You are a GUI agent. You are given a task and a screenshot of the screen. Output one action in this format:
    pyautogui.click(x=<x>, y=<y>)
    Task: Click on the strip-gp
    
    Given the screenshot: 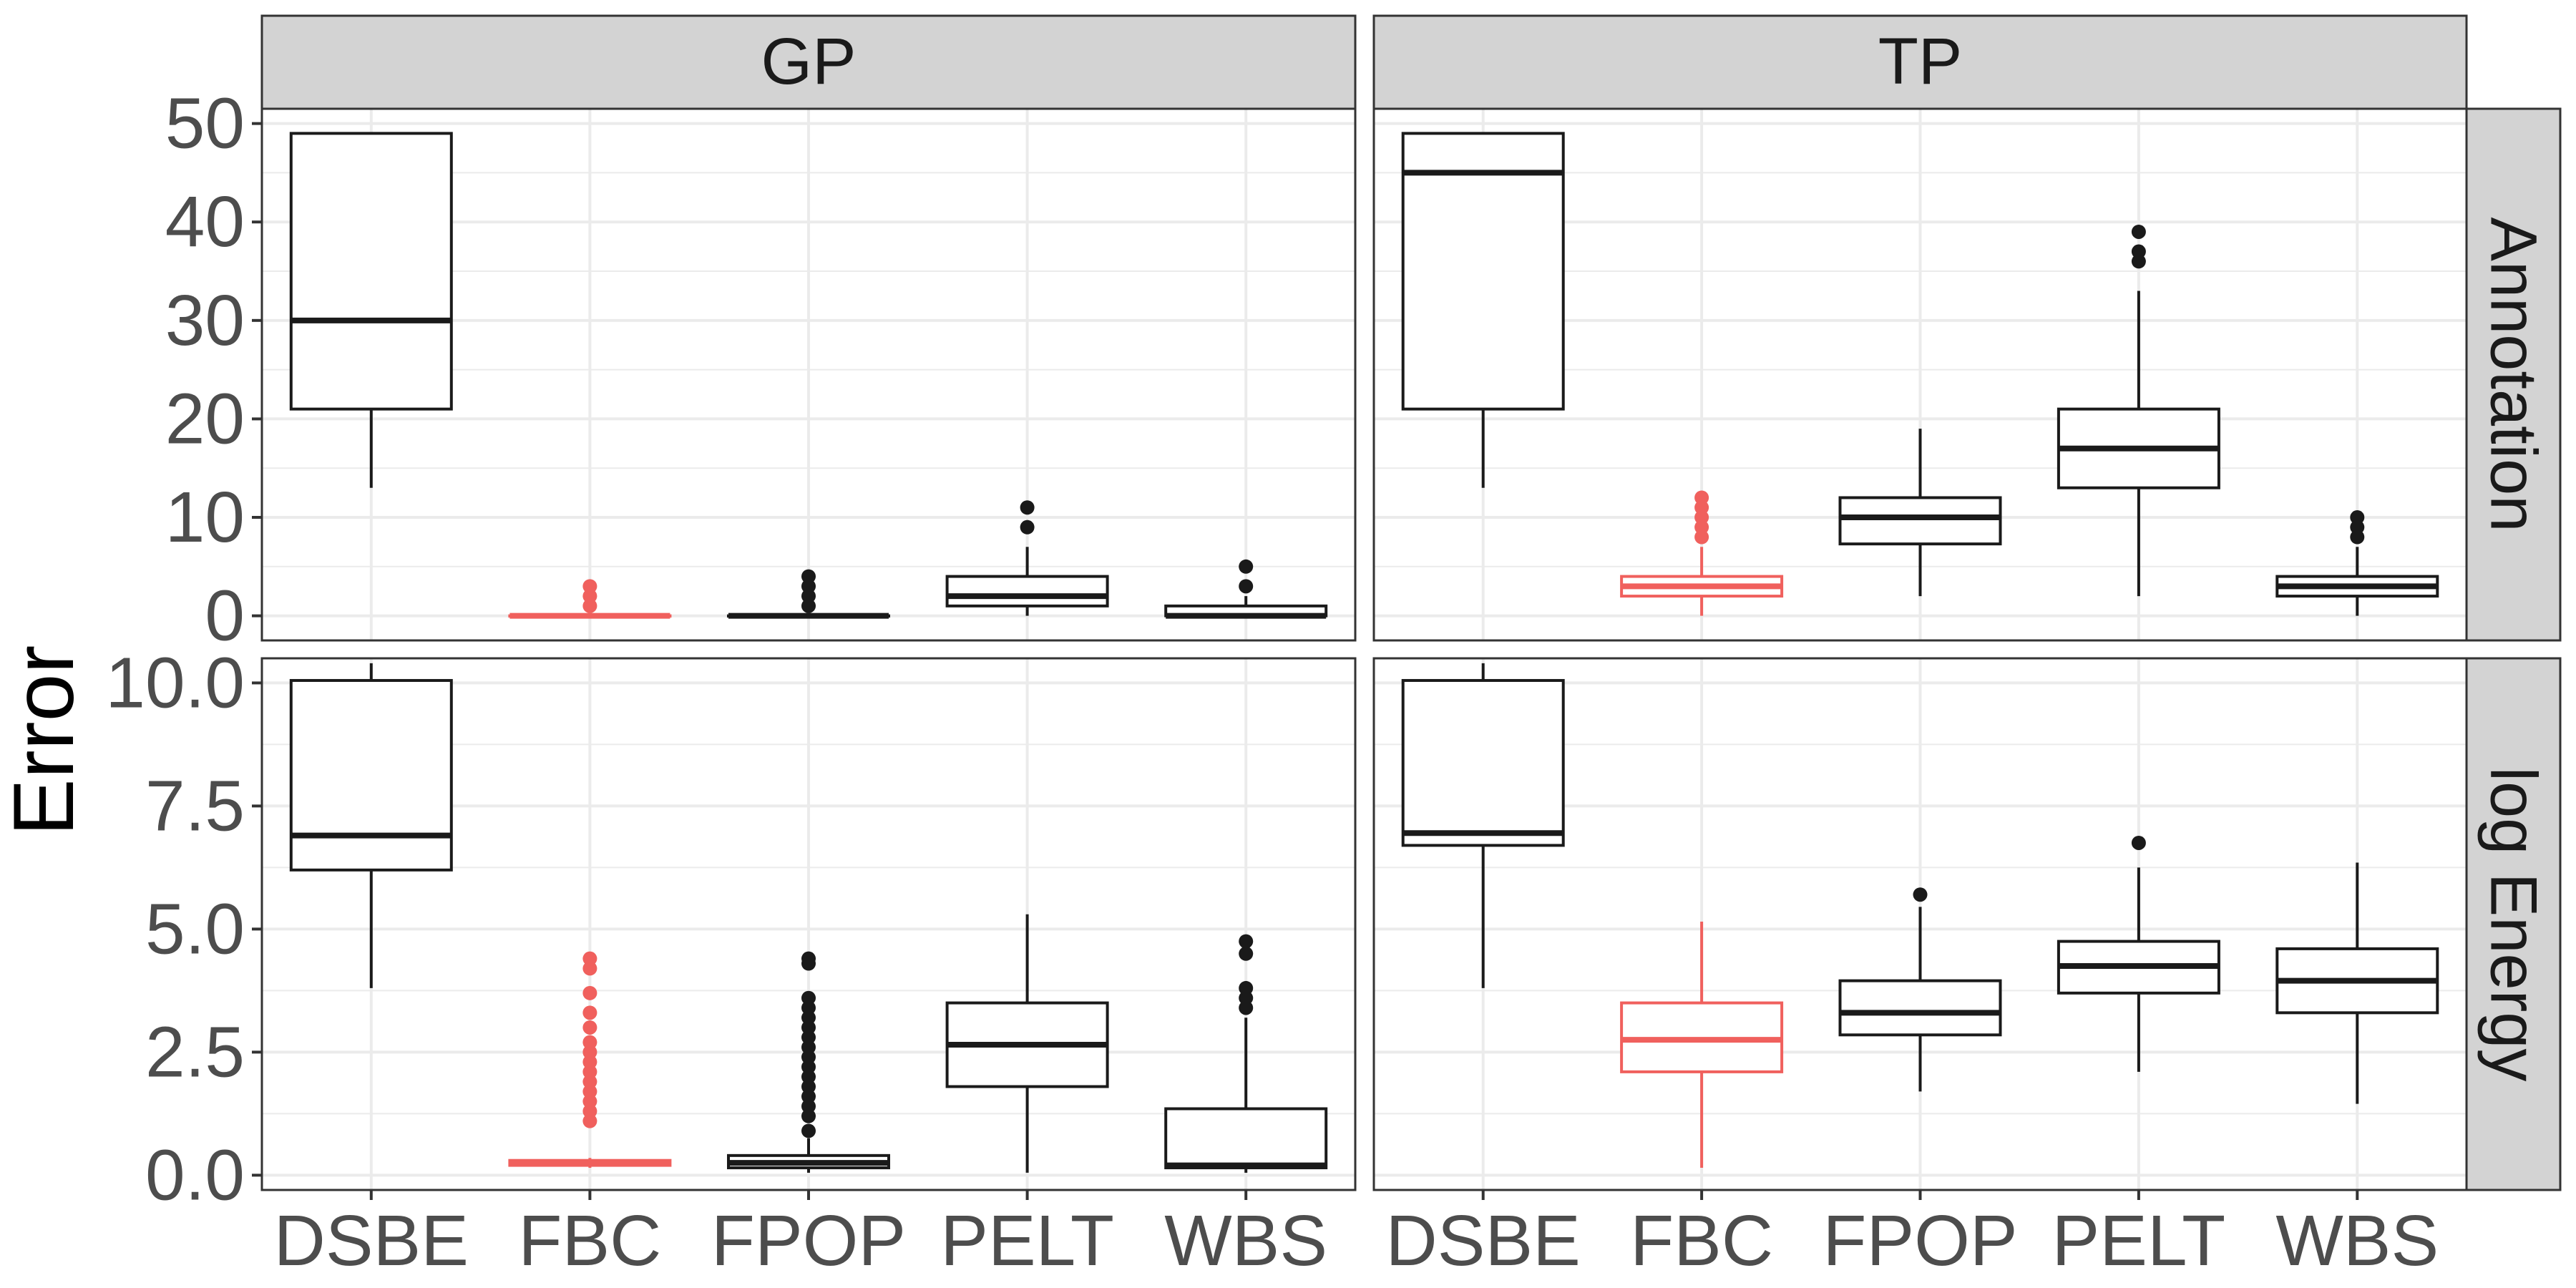 What is the action you would take?
    pyautogui.click(x=808, y=62)
    